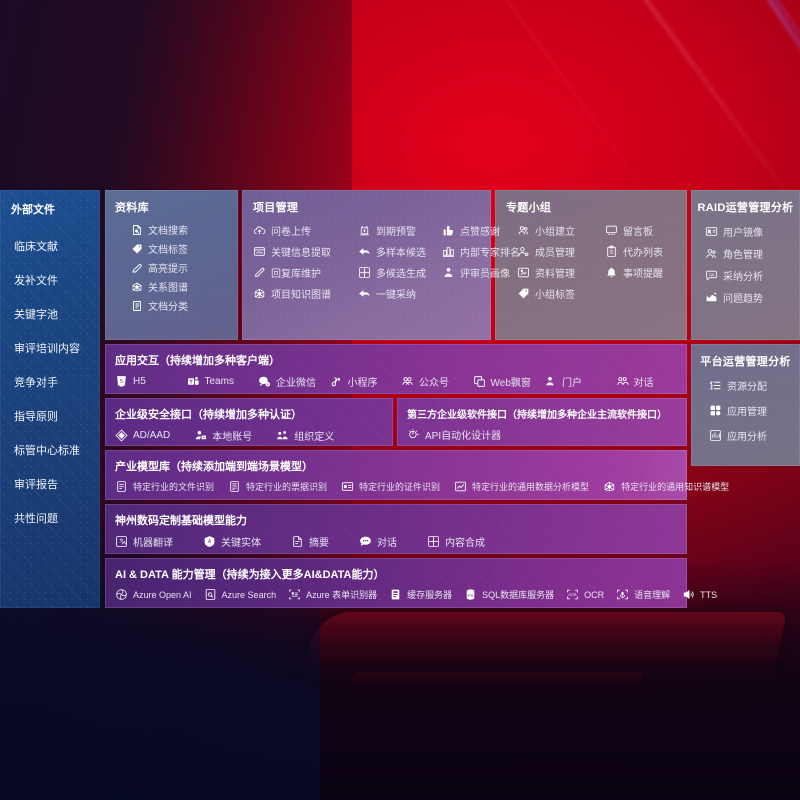  Describe the element at coordinates (400, 487) in the screenshot. I see `industry-item-label: 特定行业的证件识别` at that location.